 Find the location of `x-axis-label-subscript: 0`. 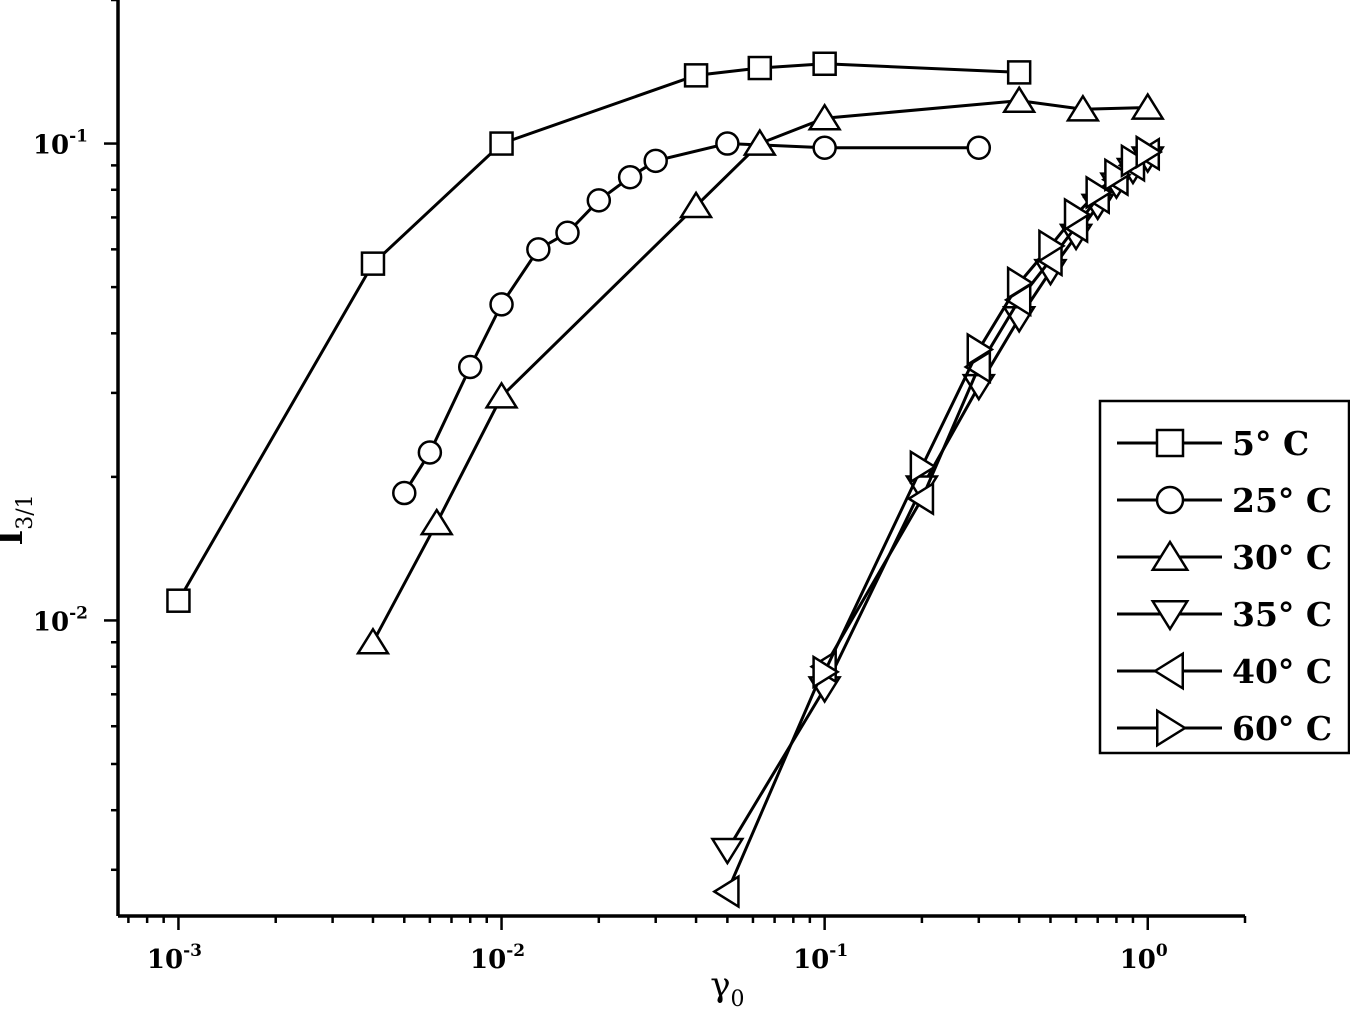

x-axis-label-subscript: 0 is located at coordinates (738, 998).